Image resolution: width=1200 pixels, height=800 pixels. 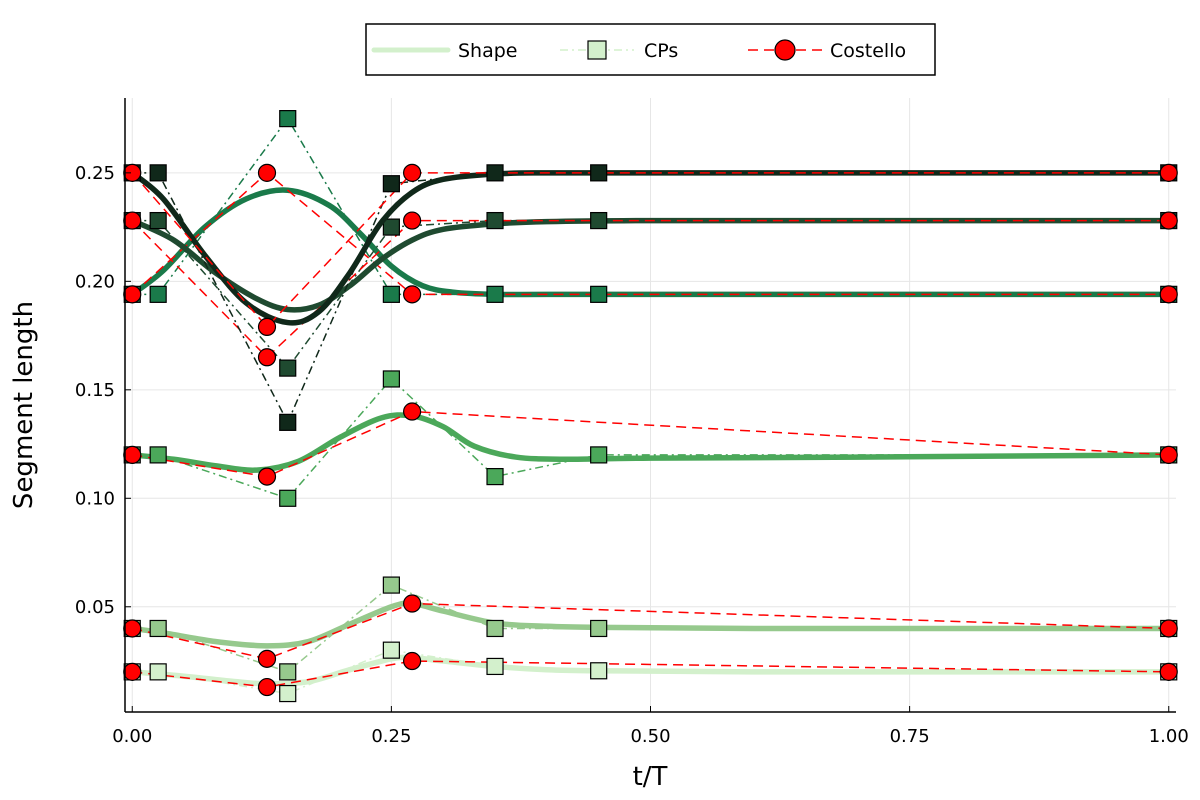 I want to click on y-tick-label: 0.20, so click(x=95, y=281).